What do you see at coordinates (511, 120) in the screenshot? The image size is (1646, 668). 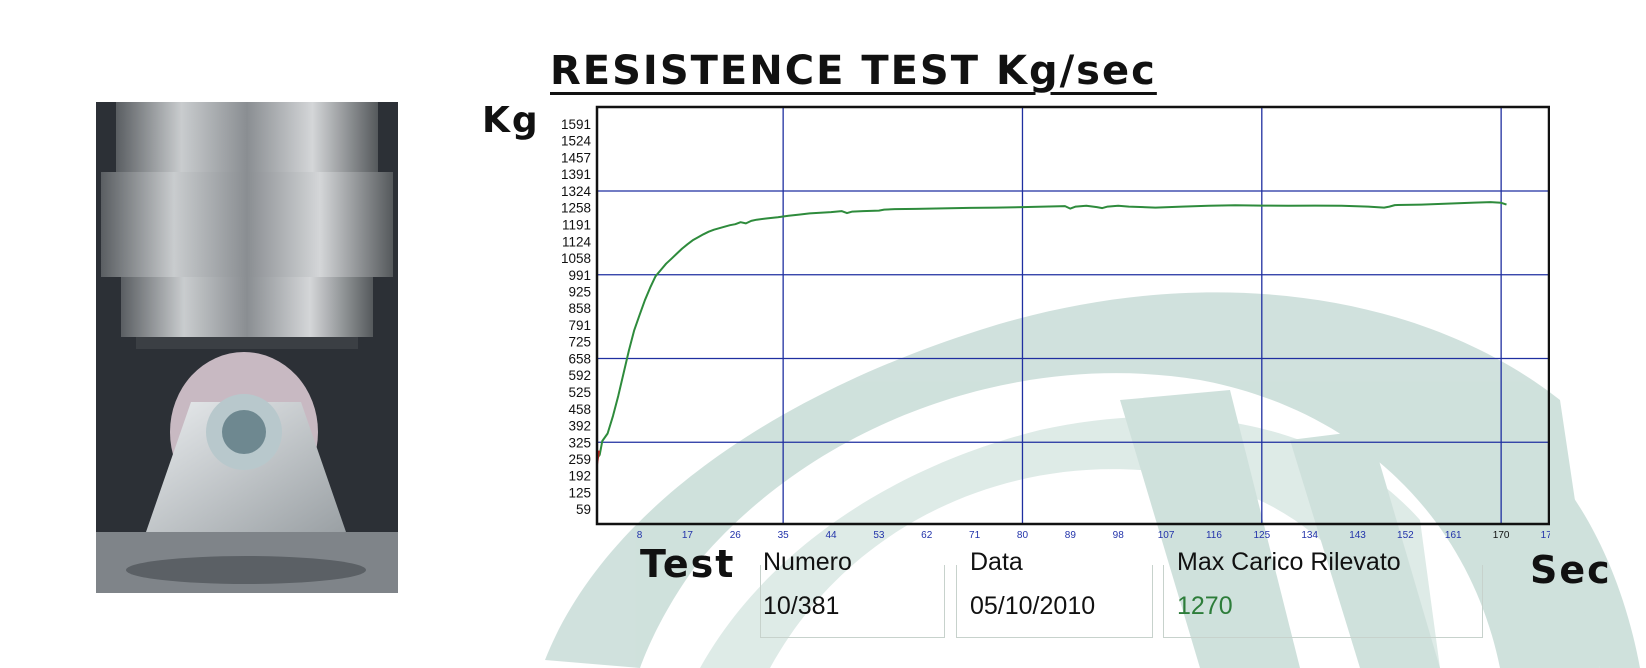 I see `y-unit-label: Kg` at bounding box center [511, 120].